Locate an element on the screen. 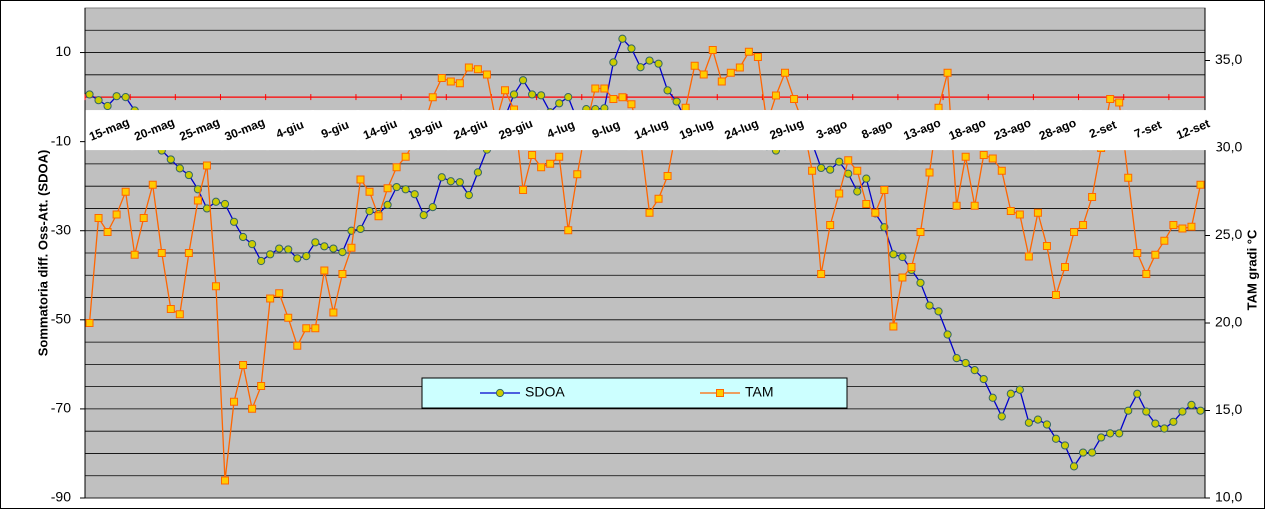 Image resolution: width=1265 pixels, height=514 pixels. y2-tick-label: 35,0 is located at coordinates (1228, 59).